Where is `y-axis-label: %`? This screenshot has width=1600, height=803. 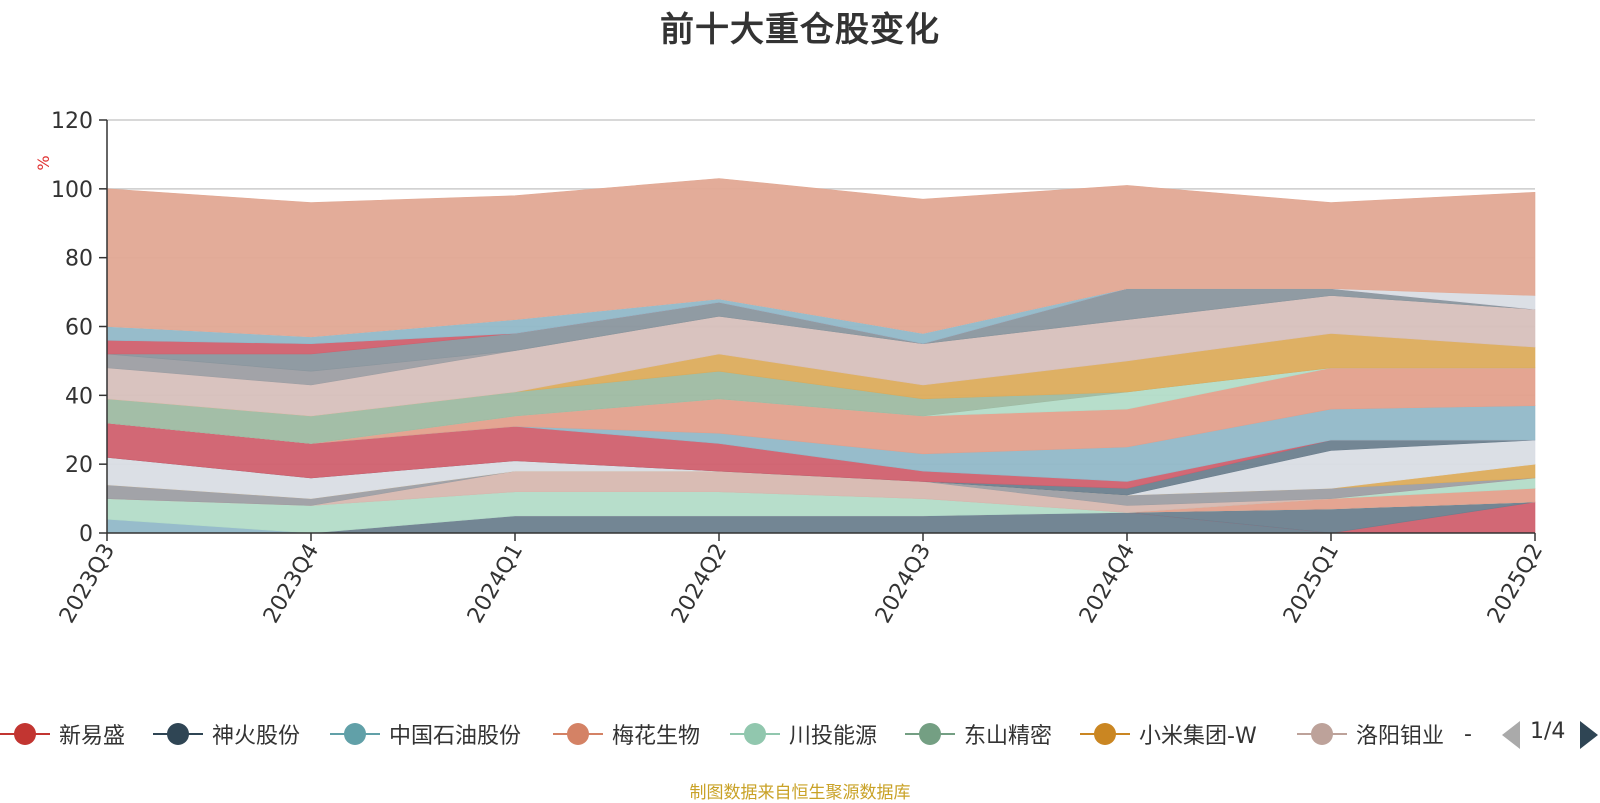 y-axis-label: % is located at coordinates (43, 162).